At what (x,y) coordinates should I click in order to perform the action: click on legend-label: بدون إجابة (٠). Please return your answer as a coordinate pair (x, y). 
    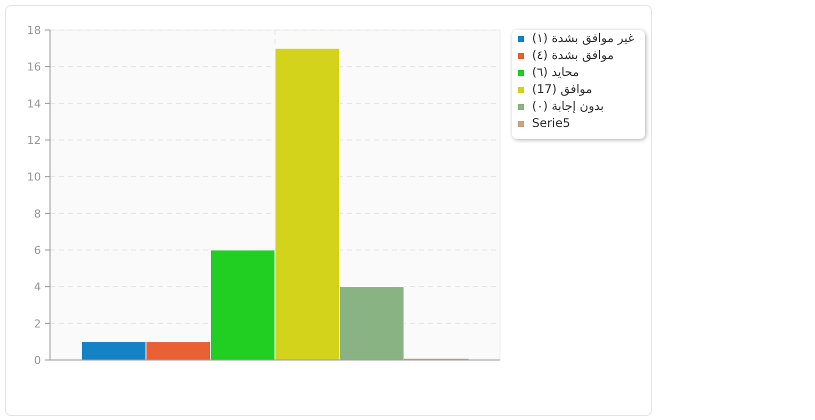
    Looking at the image, I should click on (568, 106).